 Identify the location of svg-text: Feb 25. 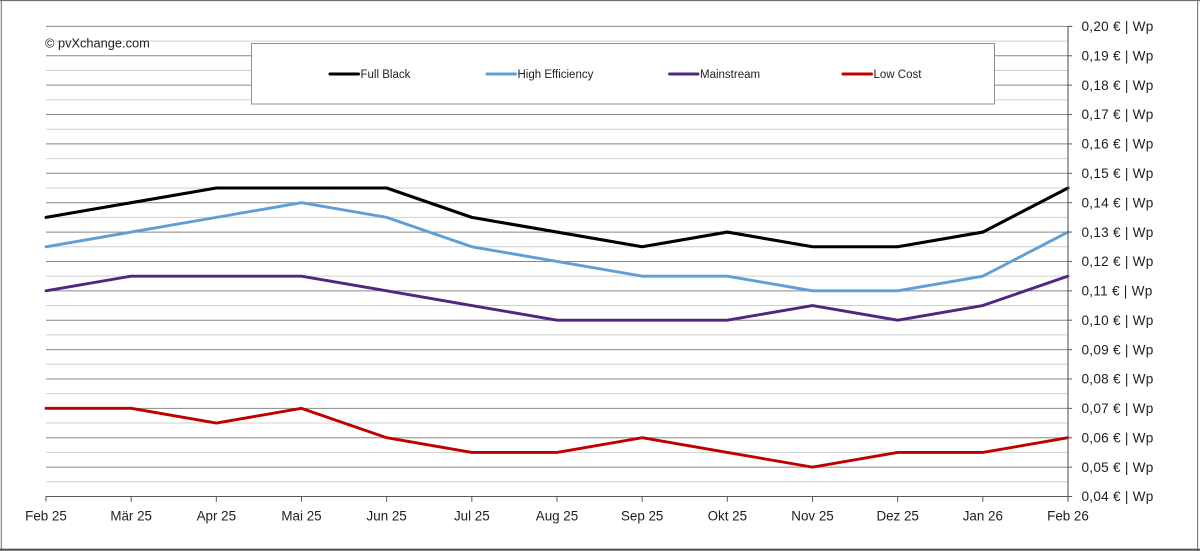
(46, 516).